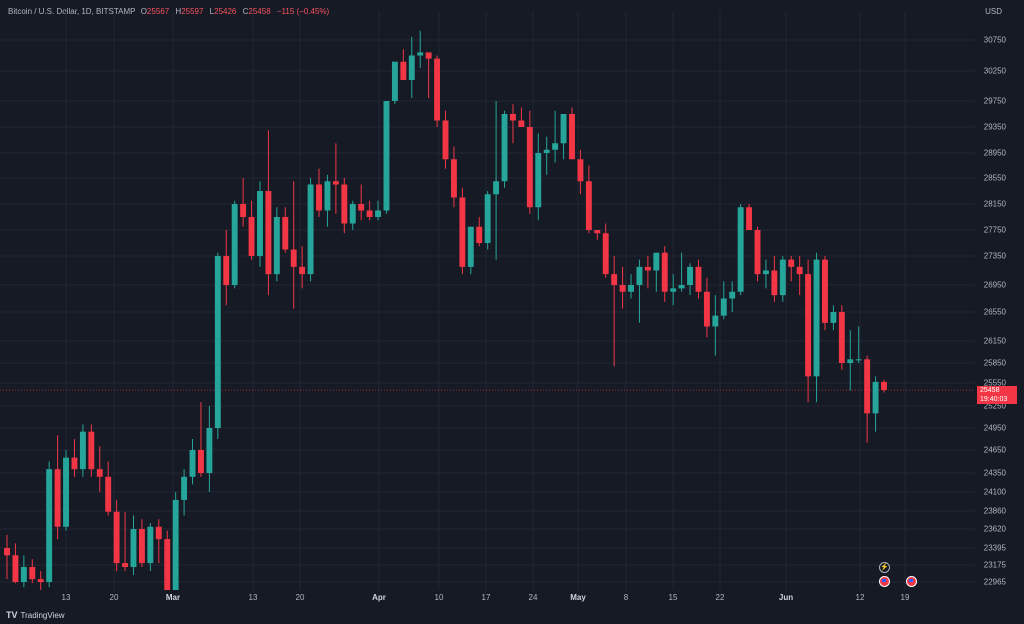 The width and height of the screenshot is (1024, 624). What do you see at coordinates (884, 567) in the screenshot?
I see `lightning-icon: ⚡` at bounding box center [884, 567].